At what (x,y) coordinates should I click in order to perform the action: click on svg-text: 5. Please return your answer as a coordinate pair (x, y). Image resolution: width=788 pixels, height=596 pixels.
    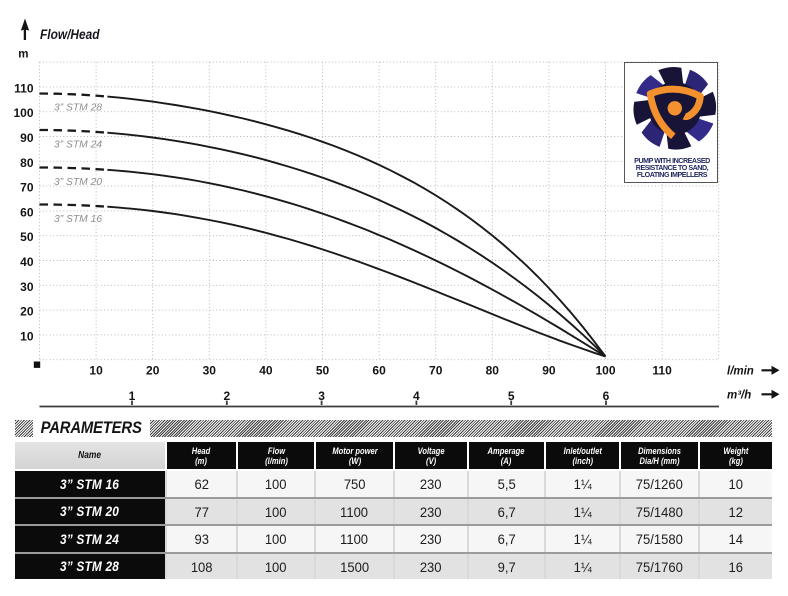
    Looking at the image, I should click on (511, 396).